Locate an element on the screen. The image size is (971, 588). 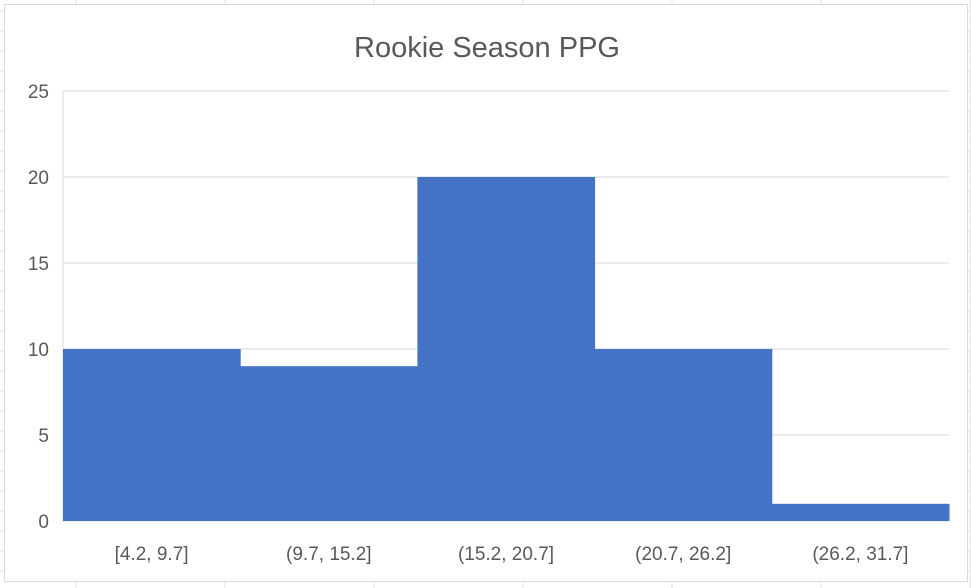
y-tick-label: 15 is located at coordinates (38, 264).